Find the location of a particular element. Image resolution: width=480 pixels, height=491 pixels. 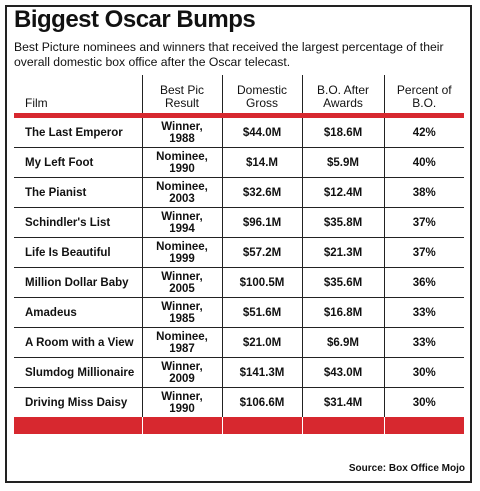

percent-cell: 40% is located at coordinates (424, 162).